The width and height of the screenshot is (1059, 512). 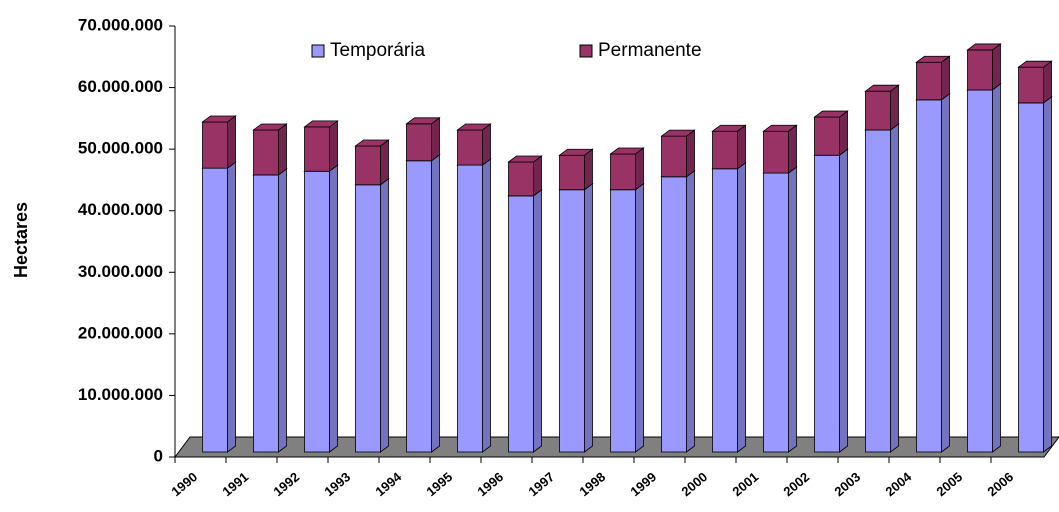 What do you see at coordinates (643, 484) in the screenshot?
I see `x-tick-label: 1999` at bounding box center [643, 484].